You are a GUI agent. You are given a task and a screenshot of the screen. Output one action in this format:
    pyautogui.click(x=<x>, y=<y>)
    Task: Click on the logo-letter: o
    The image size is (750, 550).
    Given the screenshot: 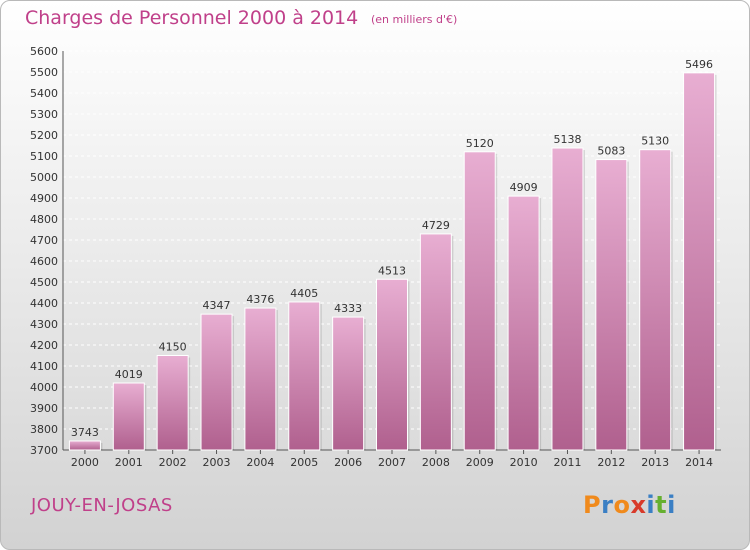 What is the action you would take?
    pyautogui.click(x=622, y=505)
    